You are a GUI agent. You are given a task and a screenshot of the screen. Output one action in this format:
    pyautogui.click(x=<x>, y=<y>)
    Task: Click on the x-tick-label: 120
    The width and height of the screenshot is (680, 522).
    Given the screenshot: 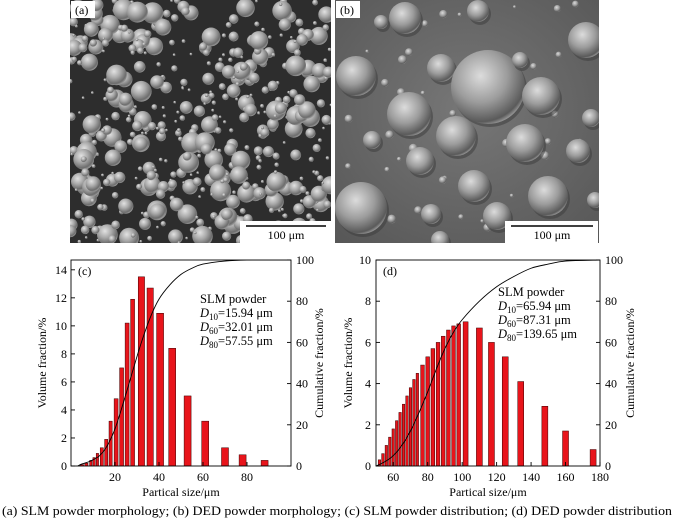 What is the action you would take?
    pyautogui.click(x=497, y=477)
    